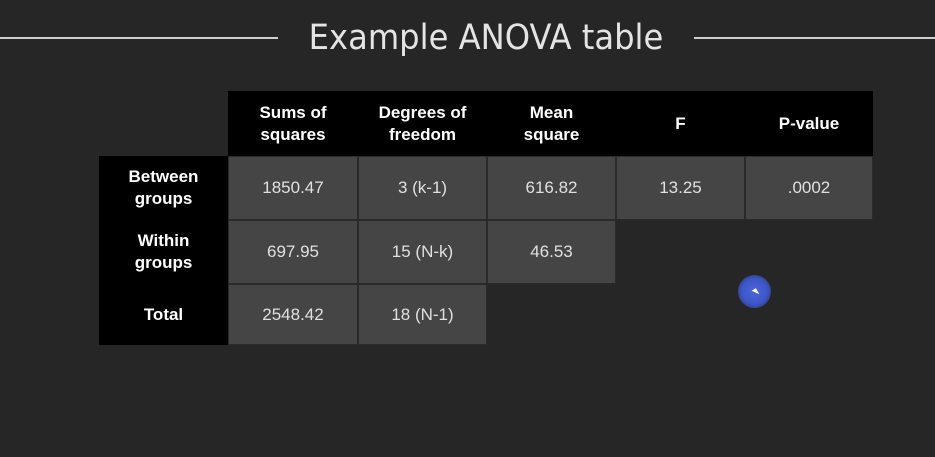 This screenshot has height=457, width=935. What do you see at coordinates (139, 38) in the screenshot?
I see `title-rule-left` at bounding box center [139, 38].